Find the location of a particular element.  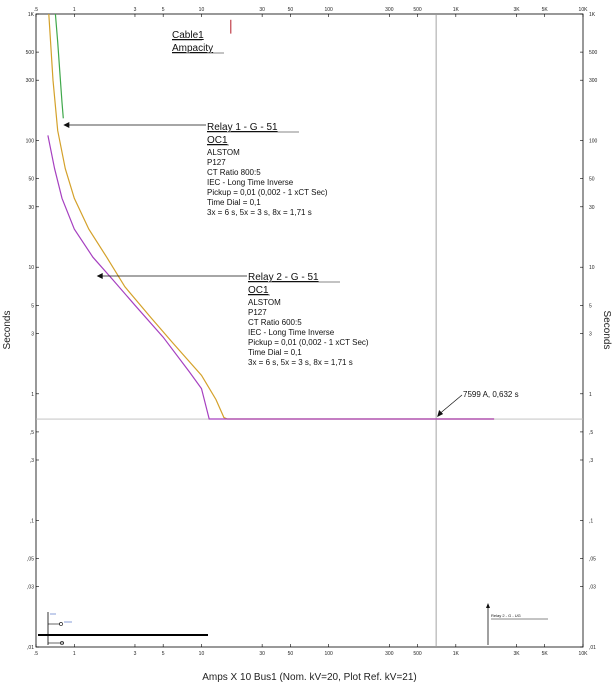

mini-marker is located at coordinates (61, 624).